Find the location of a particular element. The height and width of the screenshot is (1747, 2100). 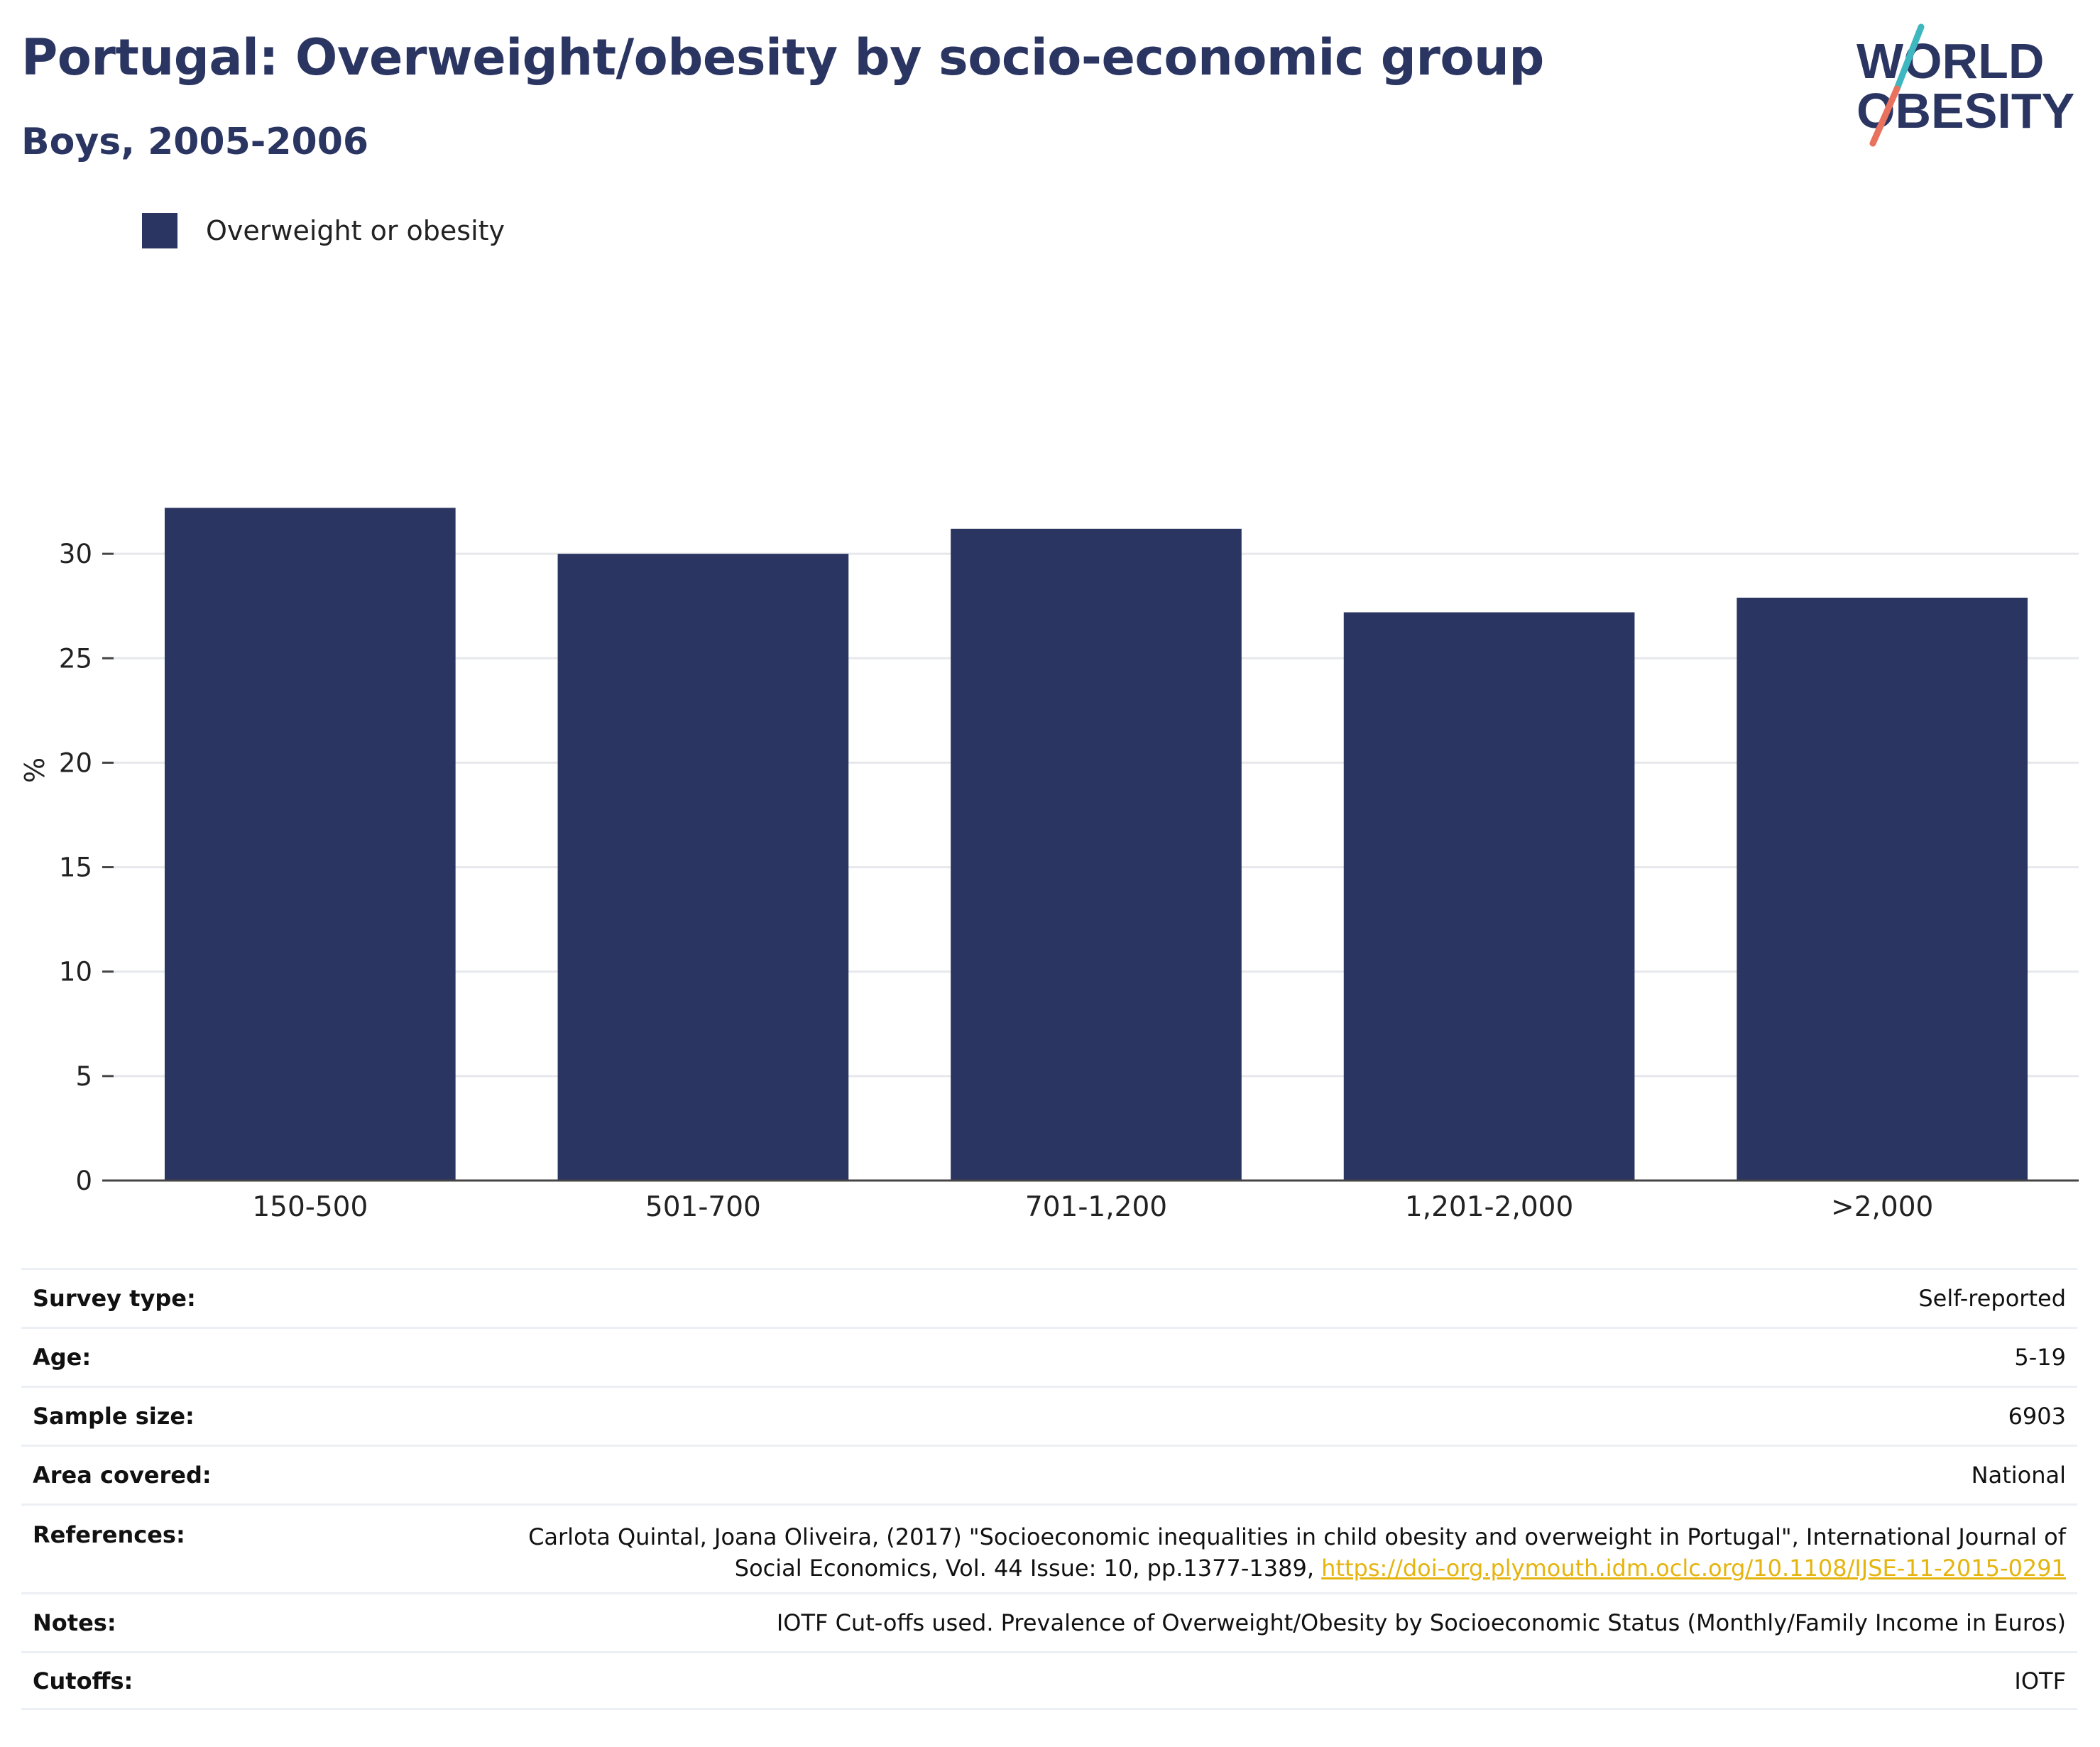

x-tick-label: 150-500 is located at coordinates (310, 1207).